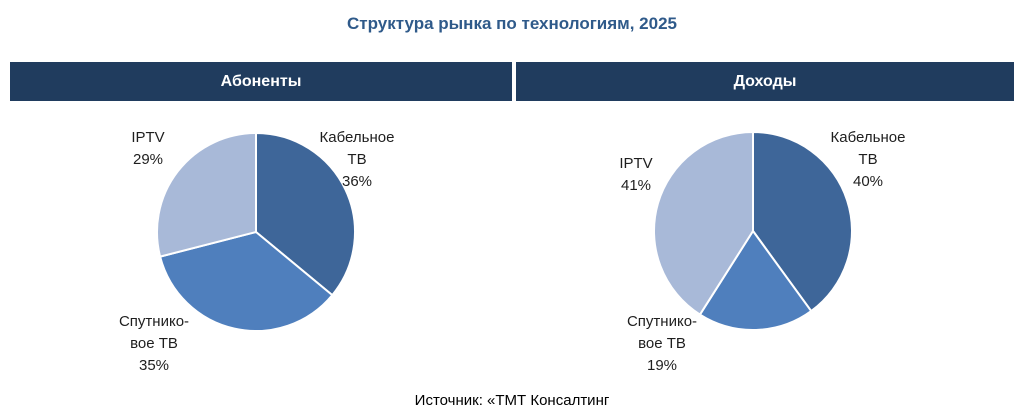  I want to click on chart-title: Структура рынка по технологиям, 2025, so click(512, 23).